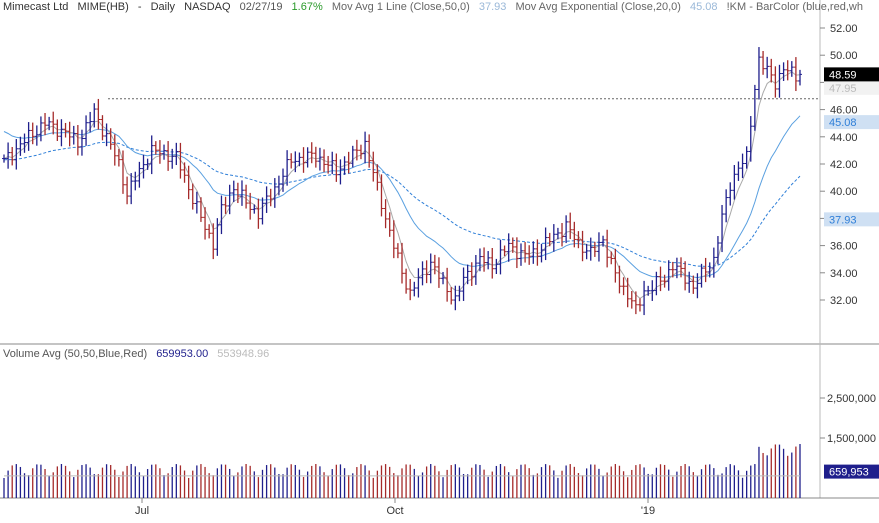  What do you see at coordinates (843, 220) in the screenshot?
I see `ma-value-tag: 37.93` at bounding box center [843, 220].